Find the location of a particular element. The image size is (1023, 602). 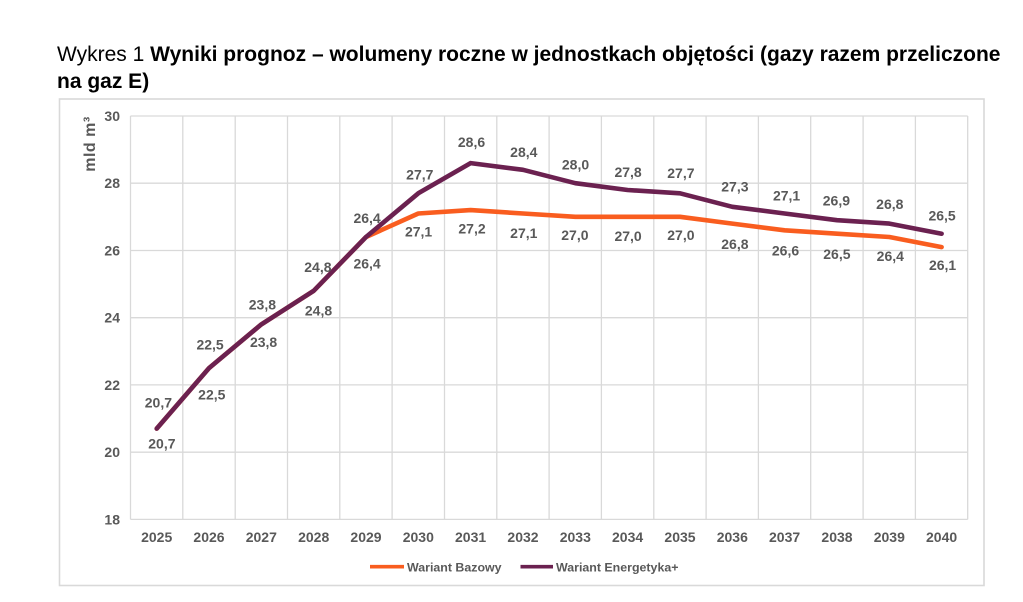

svg-text: 2037 is located at coordinates (784, 537).